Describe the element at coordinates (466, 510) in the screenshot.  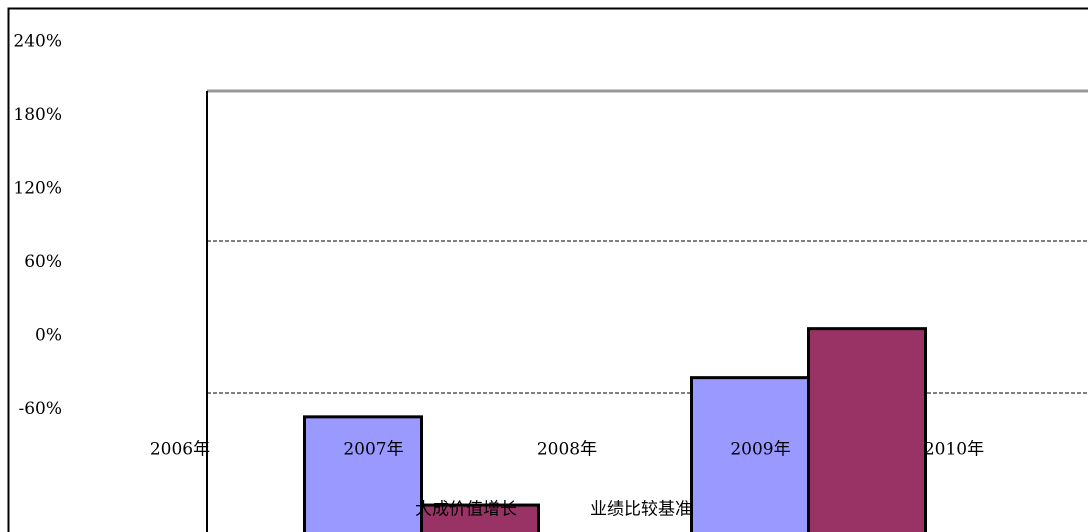
I see `legend-label: 大成价值增长` at that location.